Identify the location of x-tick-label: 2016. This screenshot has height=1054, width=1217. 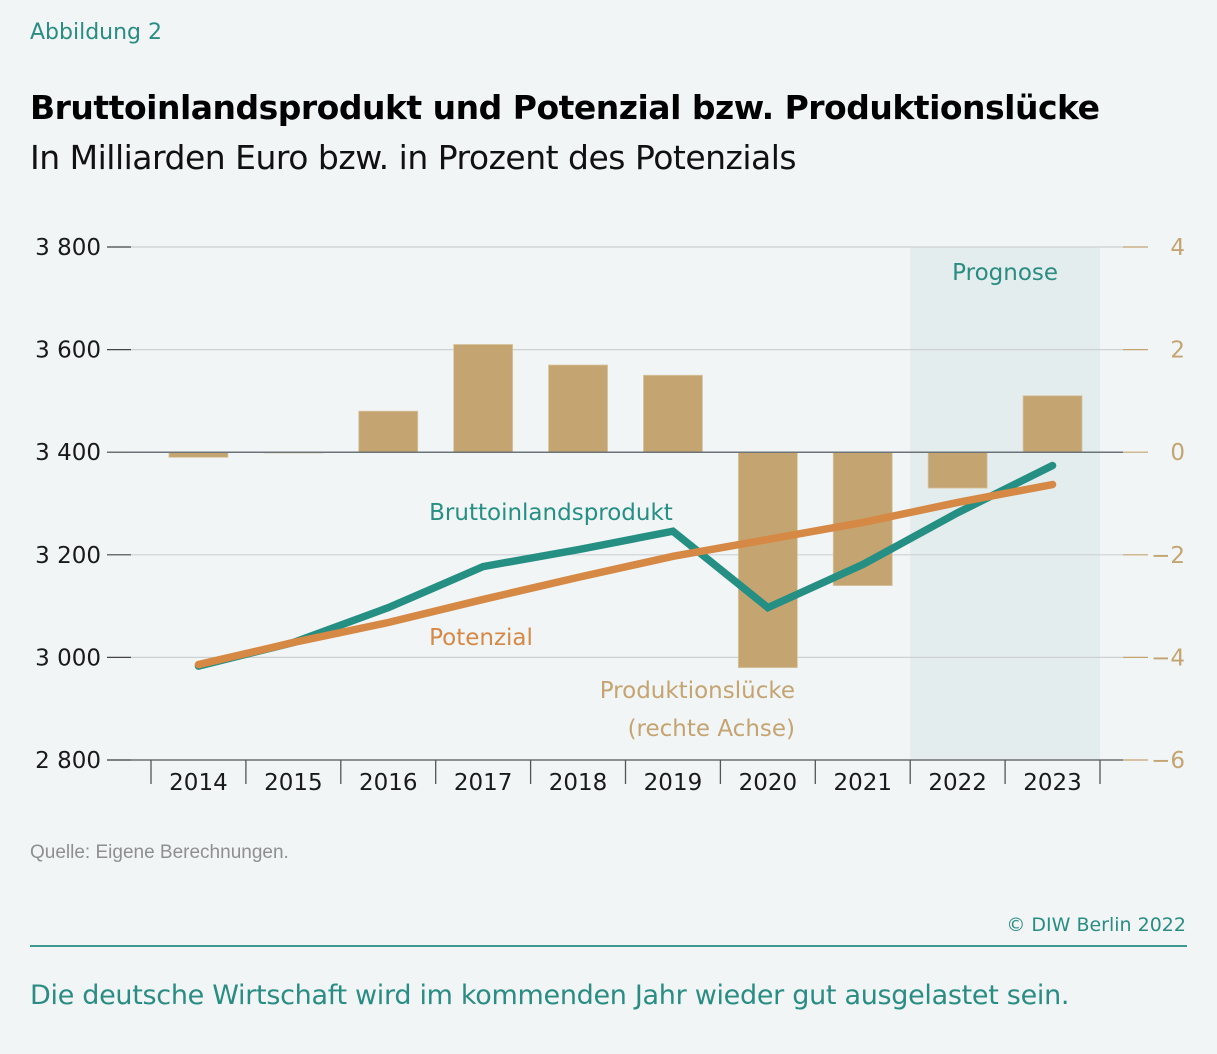
(388, 783).